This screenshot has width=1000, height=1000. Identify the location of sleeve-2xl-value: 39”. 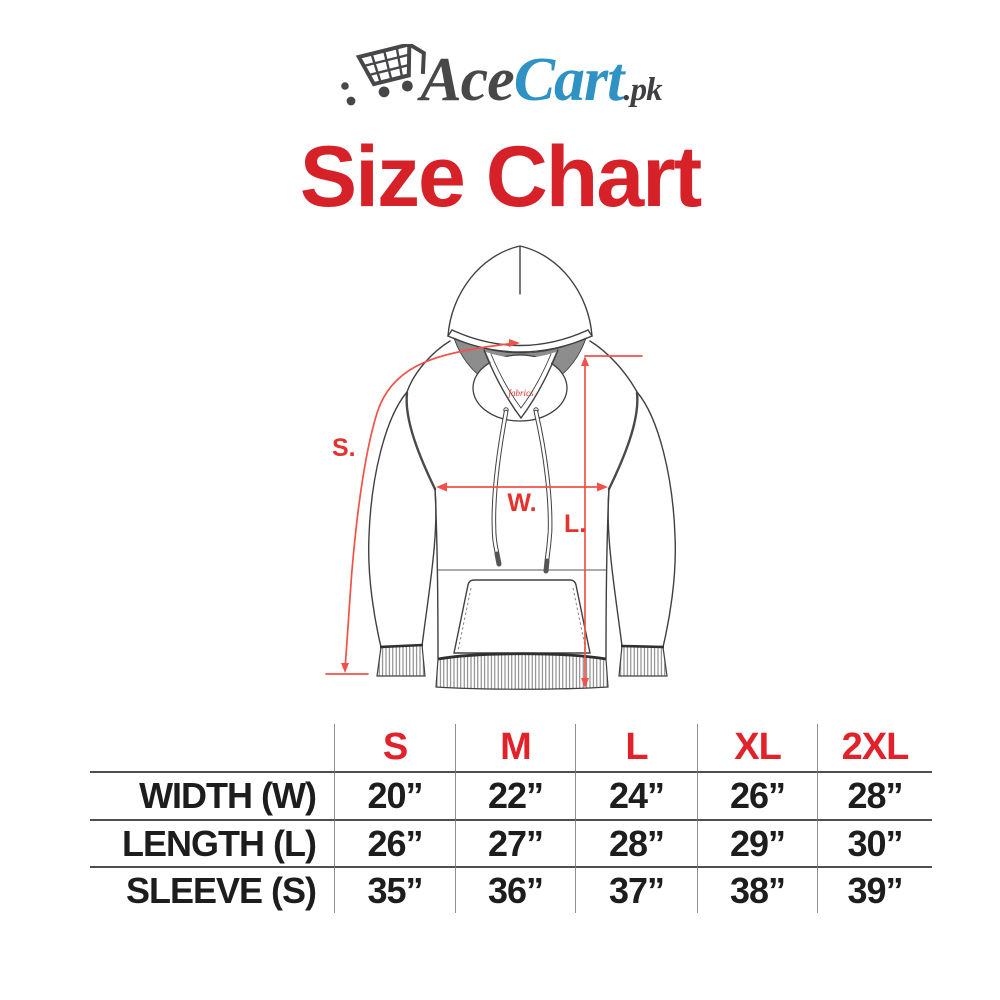
(874, 889).